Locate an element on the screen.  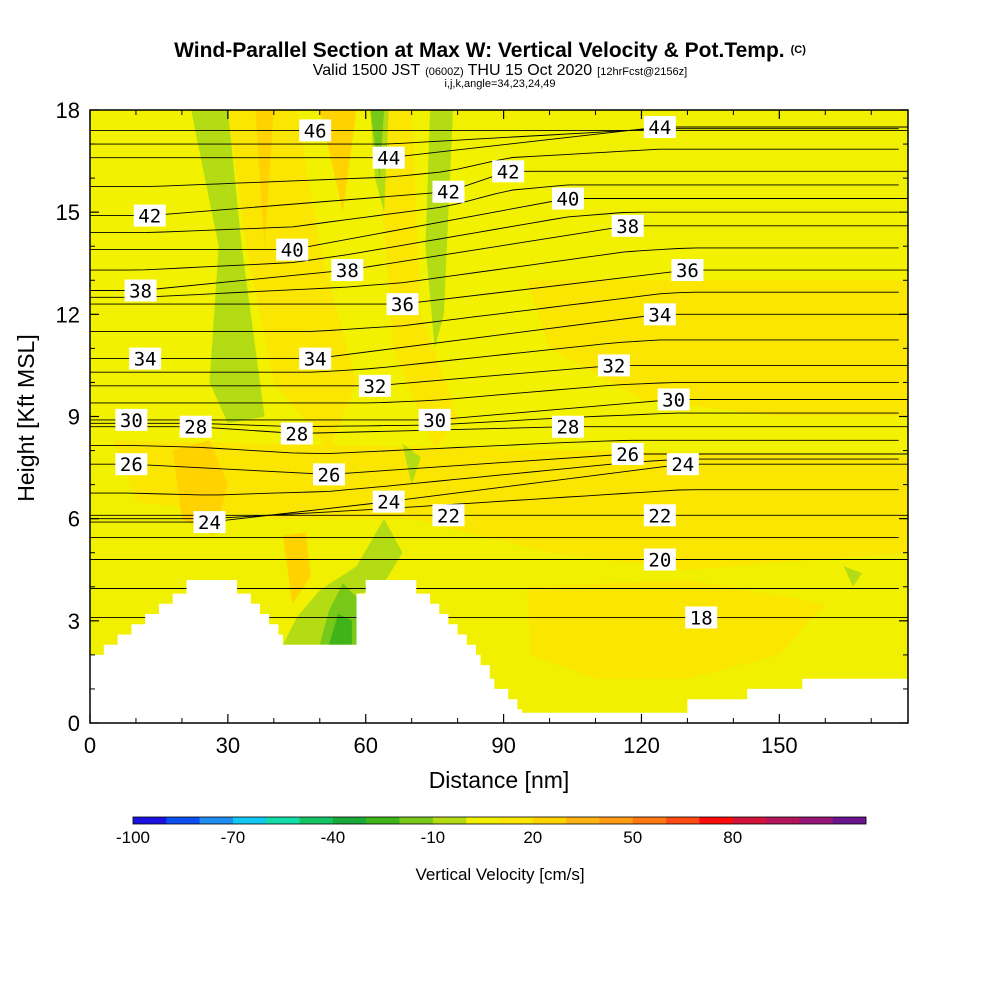
contour-label: 20 is located at coordinates (659, 560).